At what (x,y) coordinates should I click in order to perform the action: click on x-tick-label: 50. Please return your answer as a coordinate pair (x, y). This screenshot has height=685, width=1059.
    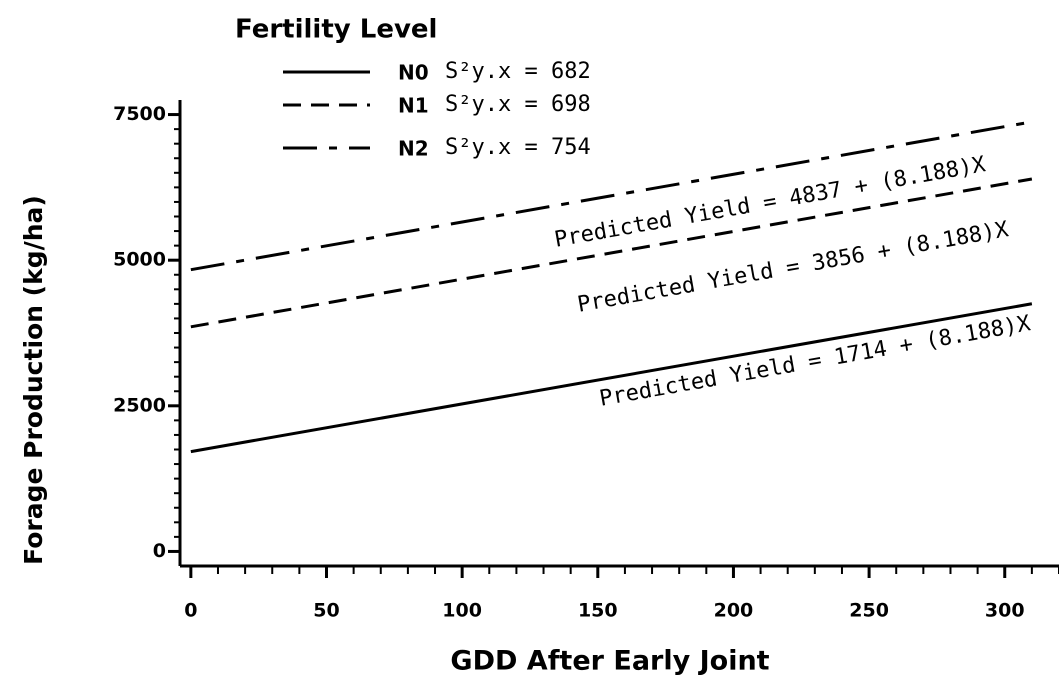
    Looking at the image, I should click on (326, 611).